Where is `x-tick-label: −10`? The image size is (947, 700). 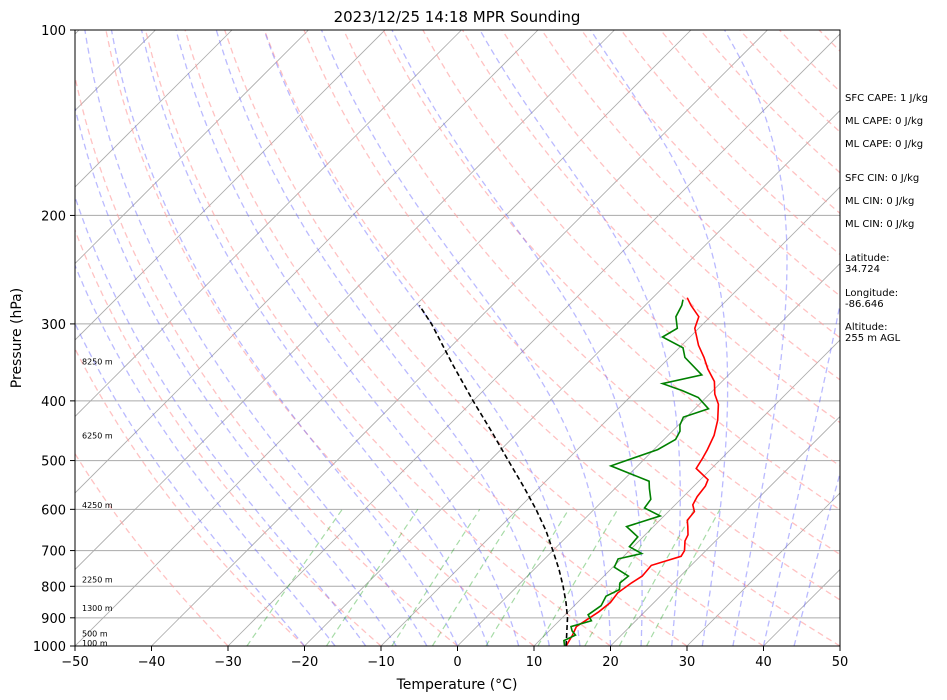 x-tick-label: −10 is located at coordinates (380, 662).